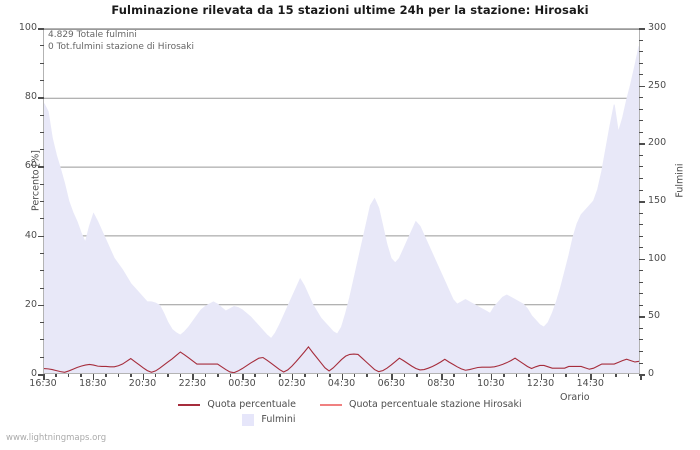 The height and width of the screenshot is (450, 700). Describe the element at coordinates (278, 419) in the screenshot. I see `legend-label-fulmini: Fulmini` at that location.